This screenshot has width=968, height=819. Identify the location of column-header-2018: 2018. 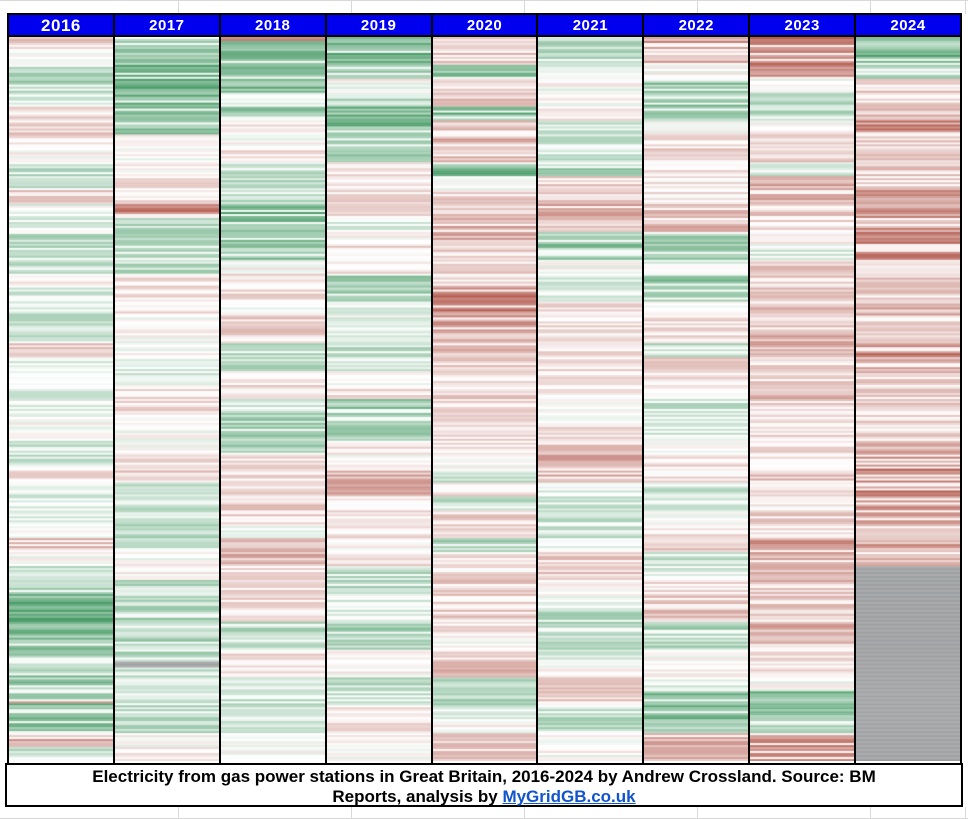
(272, 26).